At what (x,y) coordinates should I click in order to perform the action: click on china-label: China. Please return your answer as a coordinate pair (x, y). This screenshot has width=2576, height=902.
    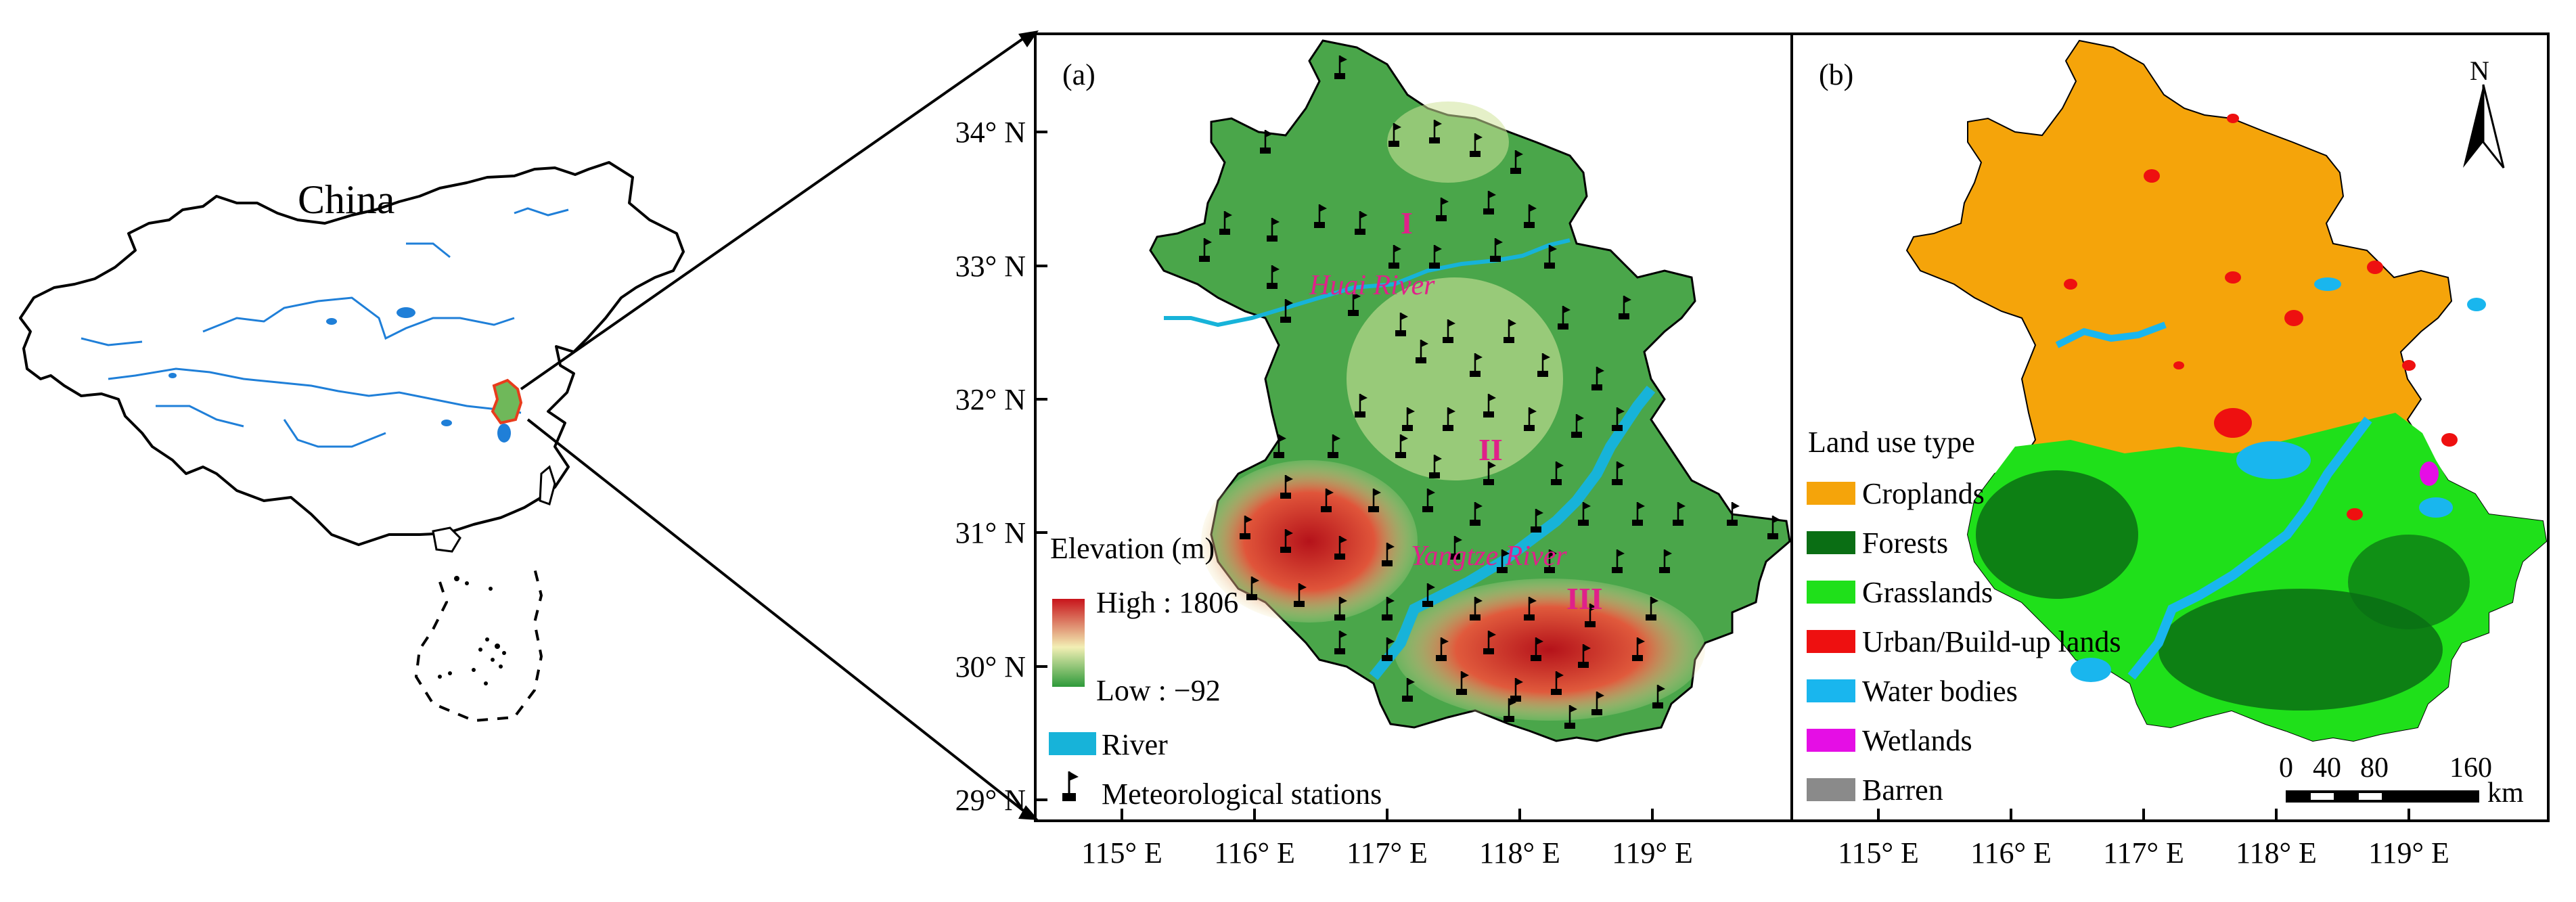
    Looking at the image, I should click on (346, 199).